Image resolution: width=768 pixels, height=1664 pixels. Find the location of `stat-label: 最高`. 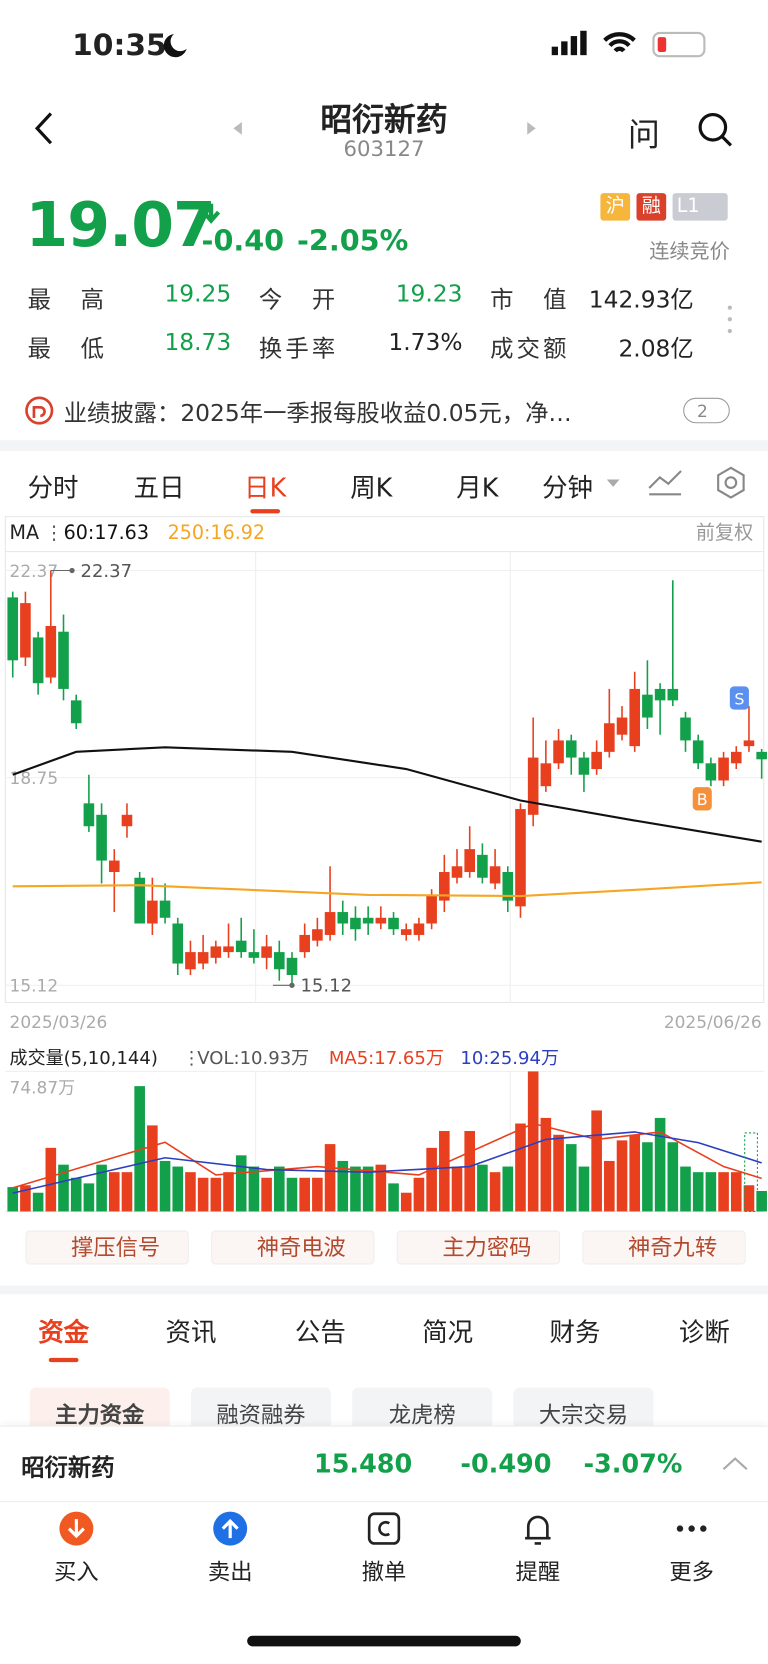

stat-label: 最高 is located at coordinates (65, 300).